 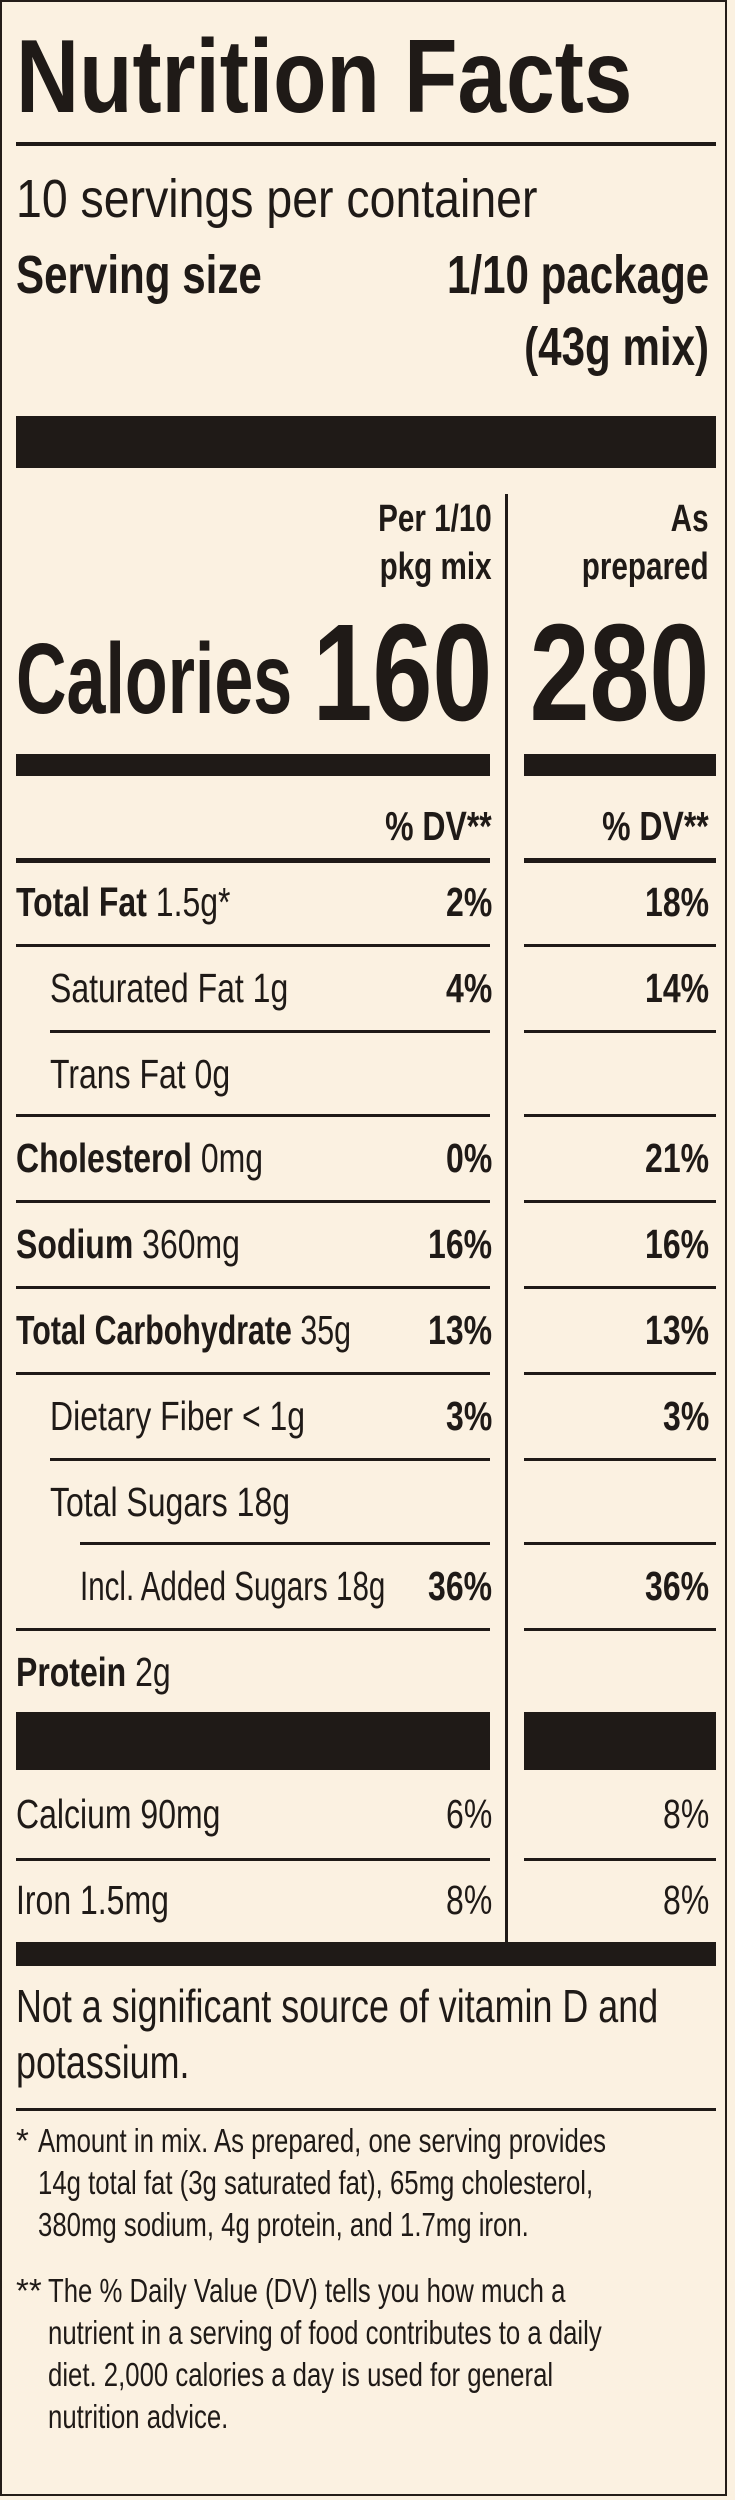 I want to click on nutrient-row-saturated-fat: Saturated Fat 1g, so click(x=169, y=988).